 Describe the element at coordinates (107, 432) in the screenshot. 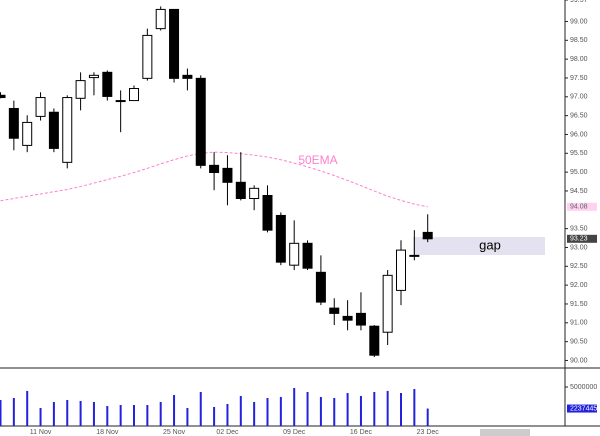

I see `x-tick-label: 18 Nov` at that location.